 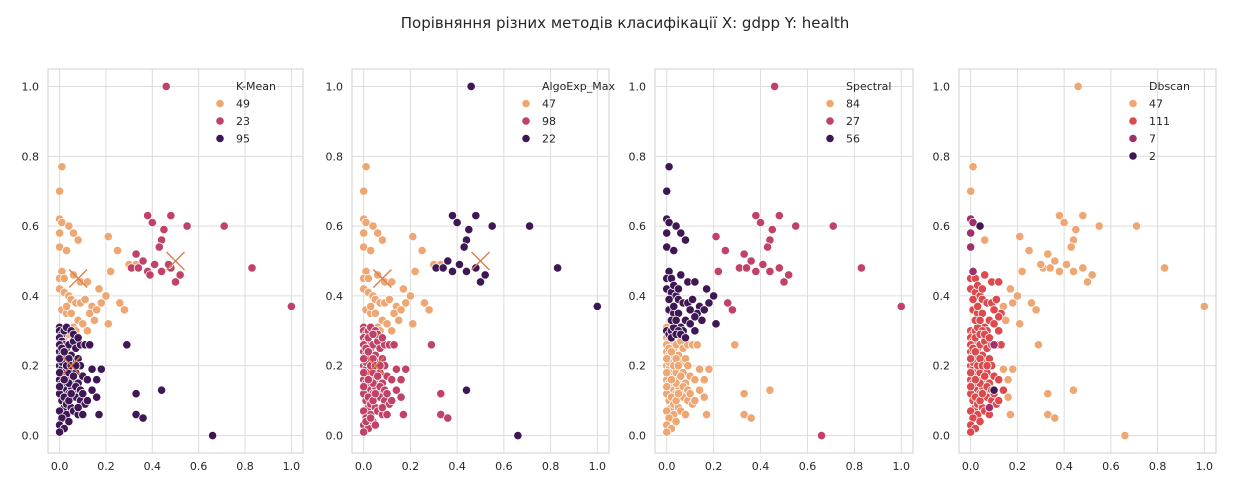 I want to click on x-tick-label: 0.8, so click(x=1158, y=466).